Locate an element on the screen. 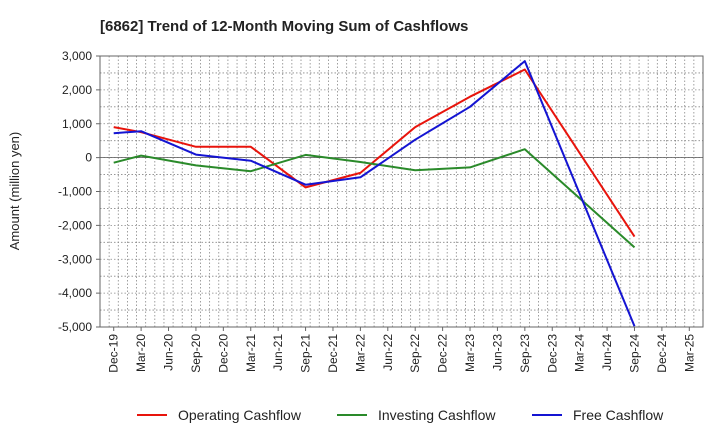 The height and width of the screenshot is (440, 720). y-axis-label: Amount (million yen) is located at coordinates (14, 191).